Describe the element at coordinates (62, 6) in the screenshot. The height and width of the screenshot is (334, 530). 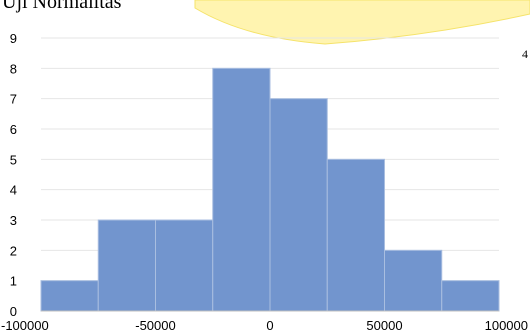
I see `chart-heading: Uji Normalitas` at that location.